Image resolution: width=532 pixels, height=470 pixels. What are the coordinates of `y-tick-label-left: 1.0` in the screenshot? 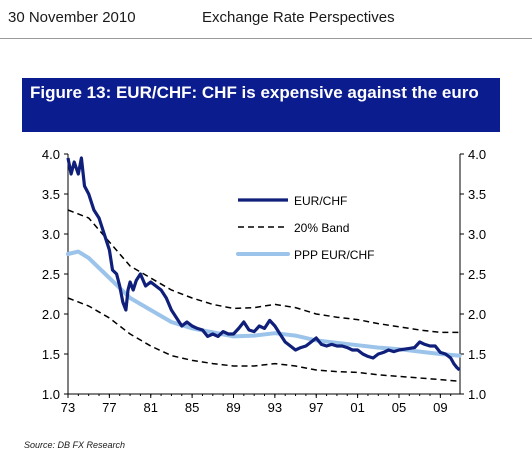 It's located at (51, 394).